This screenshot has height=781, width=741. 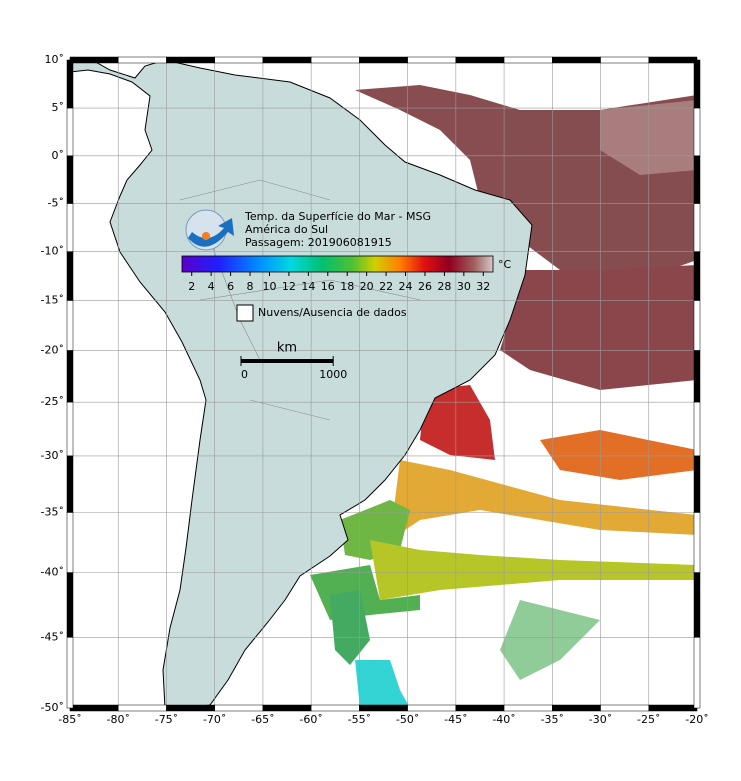 I want to click on x-tick-label: -70˚, so click(x=214, y=719).